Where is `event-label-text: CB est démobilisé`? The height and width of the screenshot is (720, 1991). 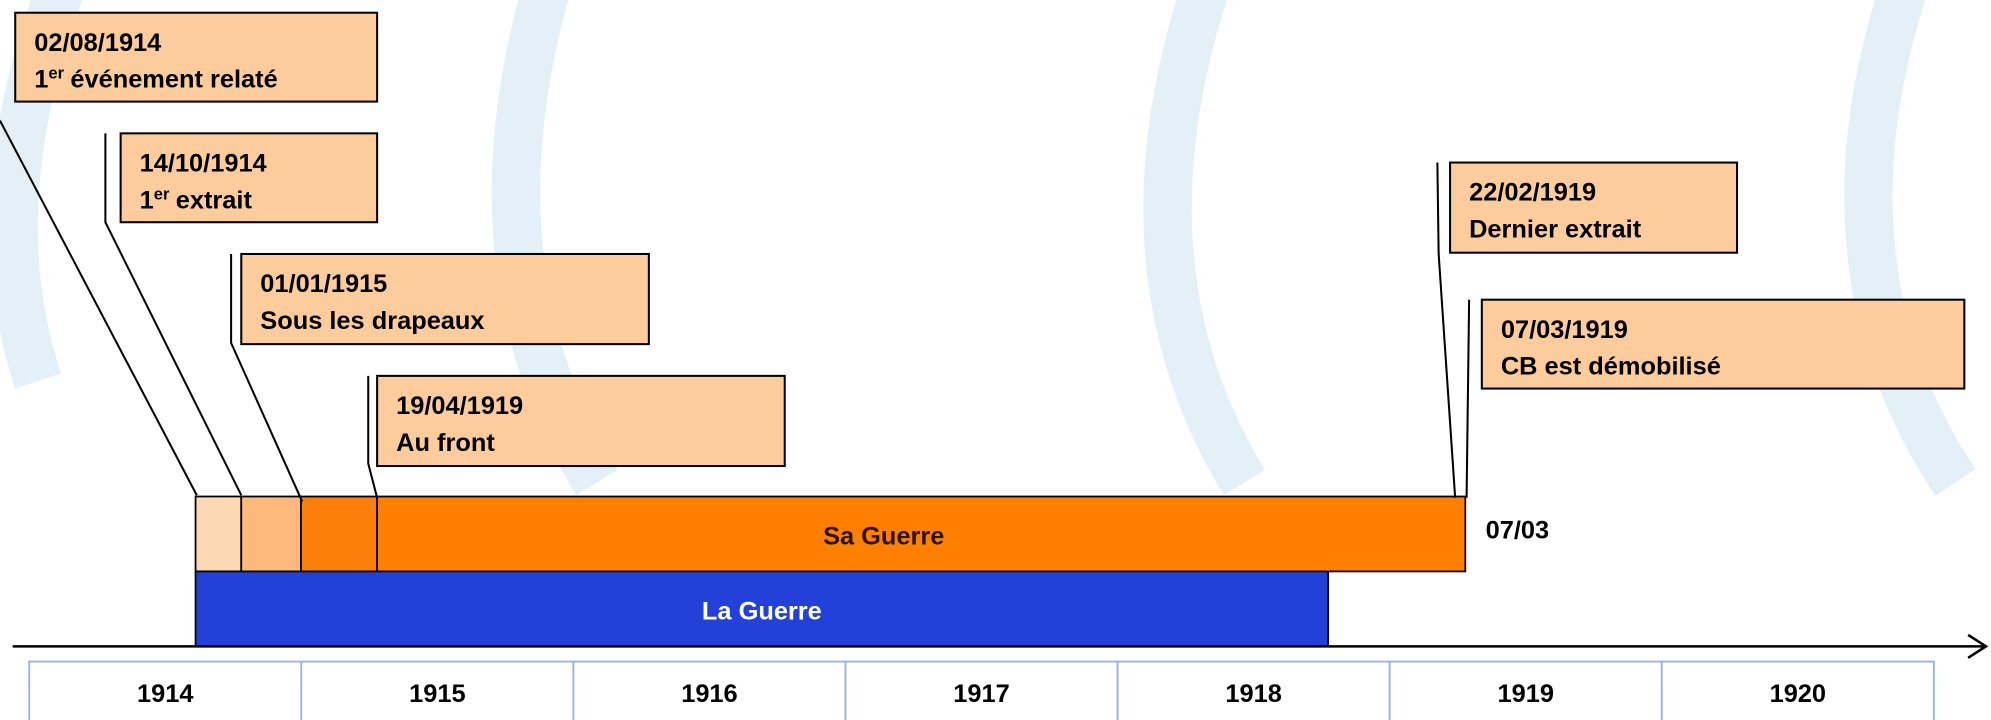
event-label-text: CB est démobilisé is located at coordinates (1611, 367).